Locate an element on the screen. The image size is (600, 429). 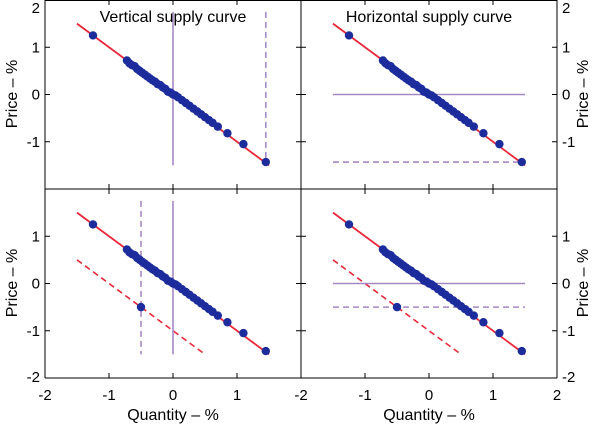
ylabel-right-bottom: Price – % is located at coordinates (583, 283).